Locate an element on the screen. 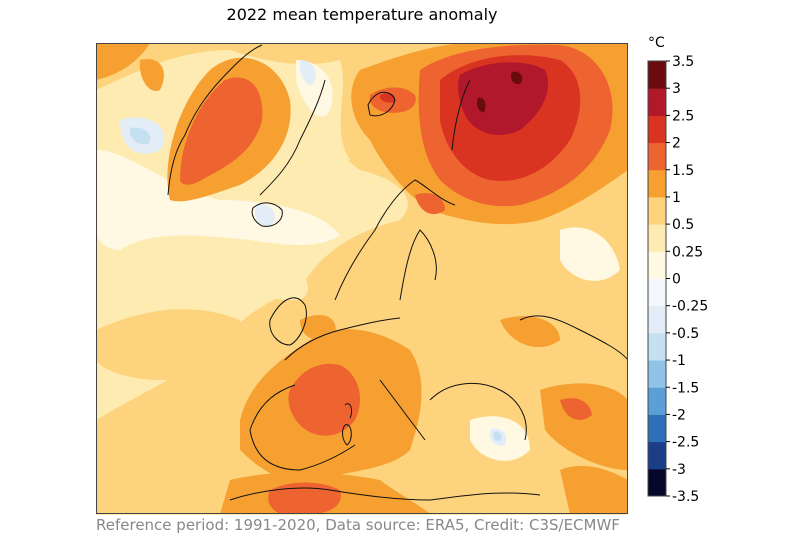 Image resolution: width=800 pixels, height=540 pixels. colorbar-tick-label: -3.5 is located at coordinates (685, 497).